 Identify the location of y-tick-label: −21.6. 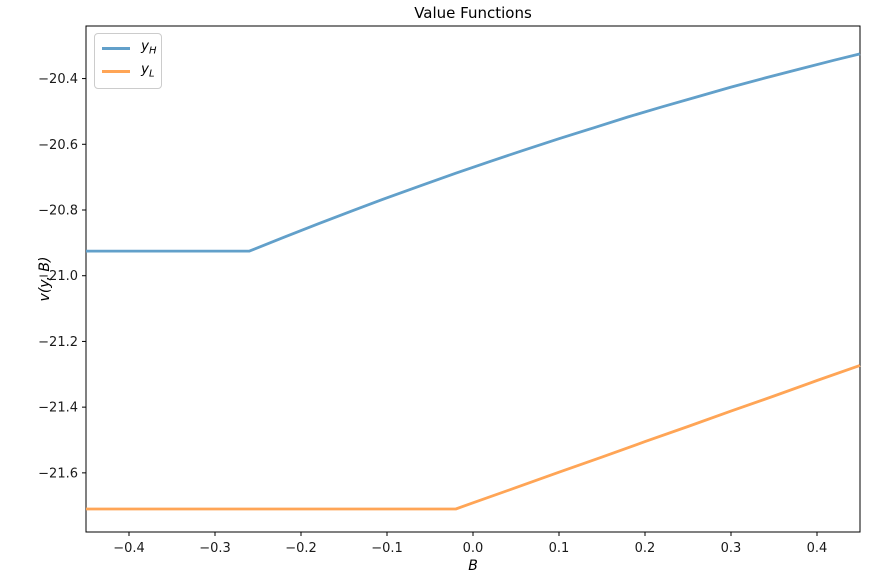
(58, 473).